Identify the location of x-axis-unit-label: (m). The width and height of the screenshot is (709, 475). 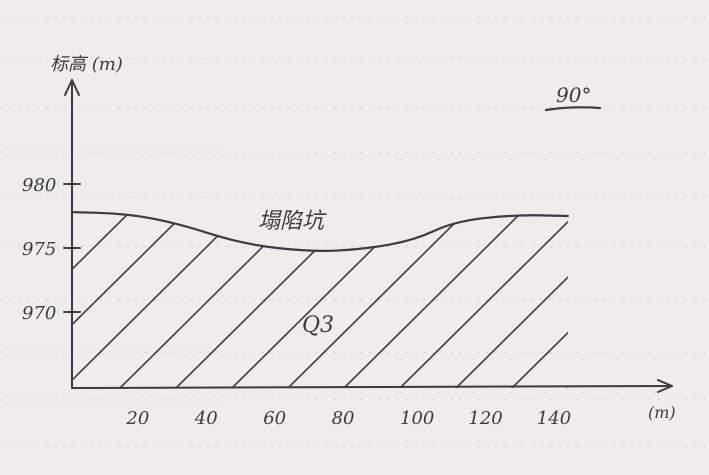
(662, 412).